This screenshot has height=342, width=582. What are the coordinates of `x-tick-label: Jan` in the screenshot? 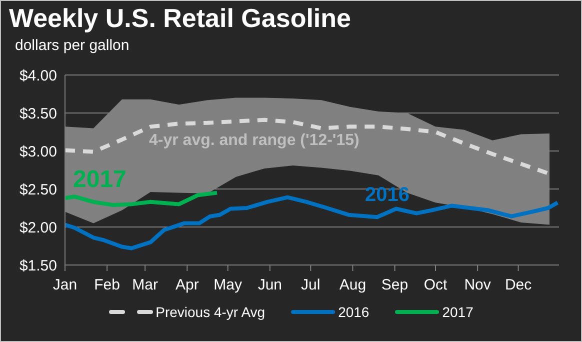 It's located at (65, 285).